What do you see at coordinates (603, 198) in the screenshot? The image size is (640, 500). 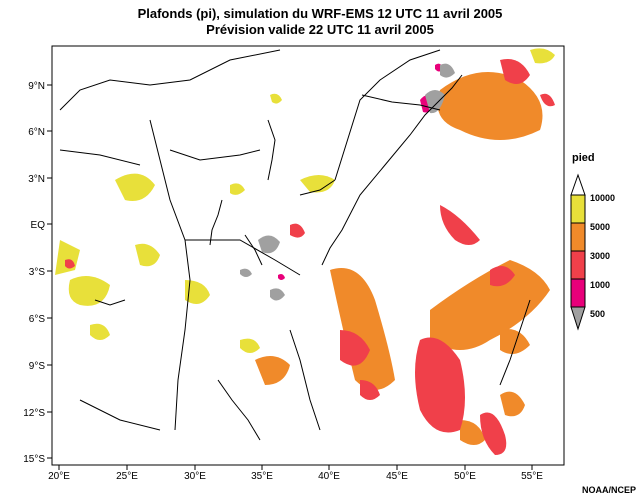 I see `legend-level-label: 10000` at bounding box center [603, 198].